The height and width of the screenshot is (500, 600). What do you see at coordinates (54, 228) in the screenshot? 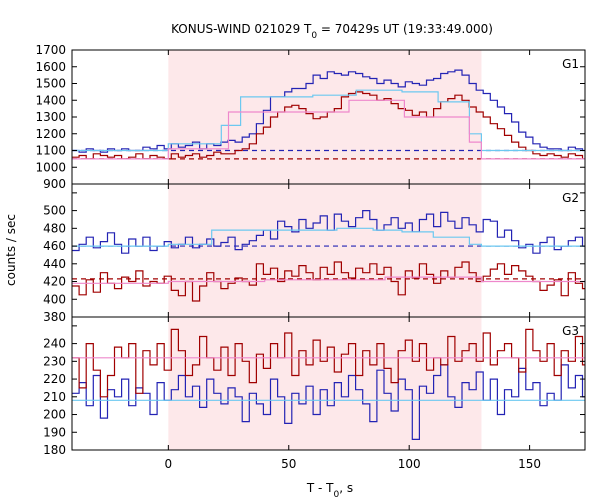
I see `y-tick-label: 480` at bounding box center [54, 228].